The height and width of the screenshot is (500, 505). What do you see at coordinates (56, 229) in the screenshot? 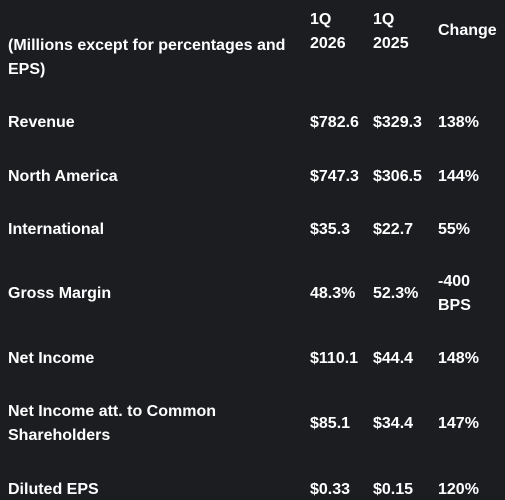
I see `row-label: International` at bounding box center [56, 229].